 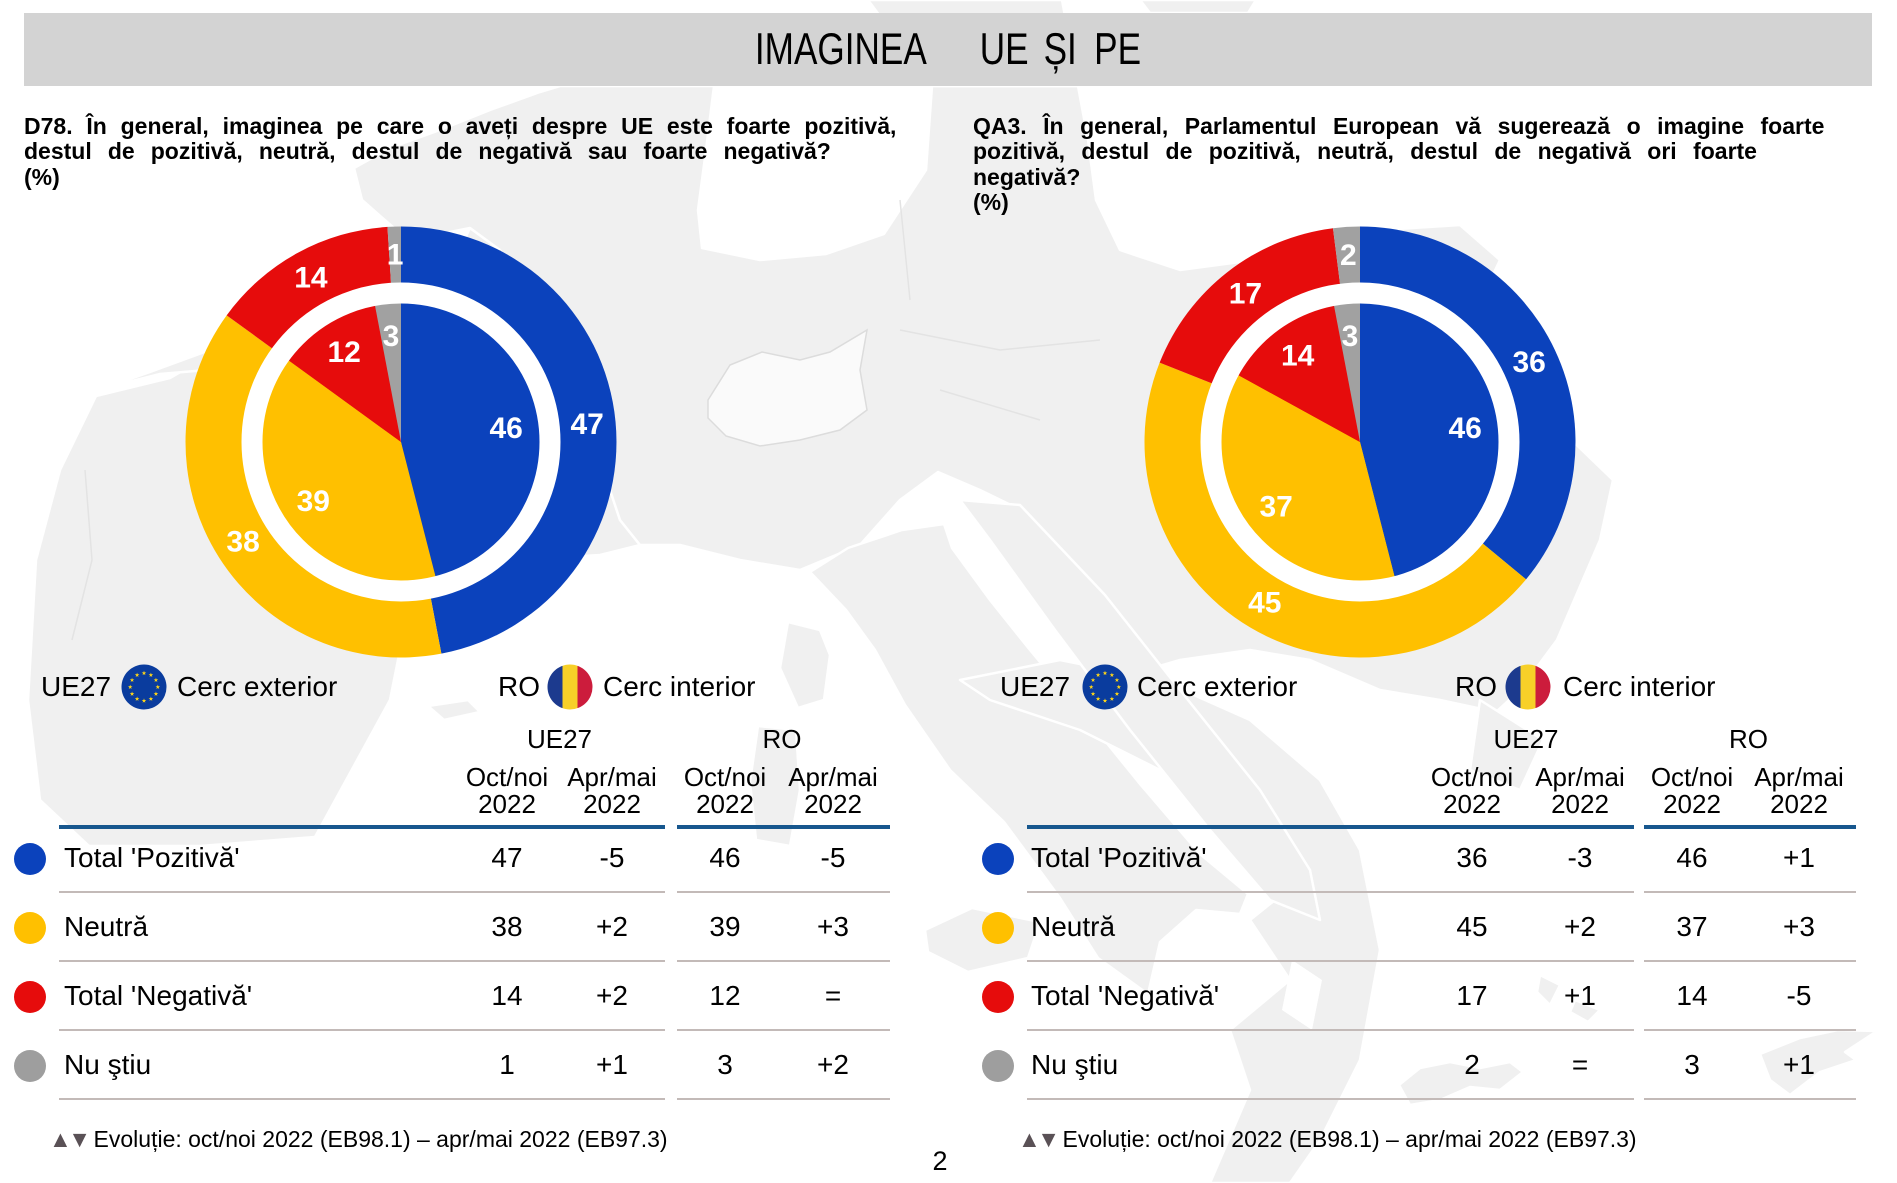 What do you see at coordinates (1264, 603) in the screenshot?
I see `svg-text: 45` at bounding box center [1264, 603].